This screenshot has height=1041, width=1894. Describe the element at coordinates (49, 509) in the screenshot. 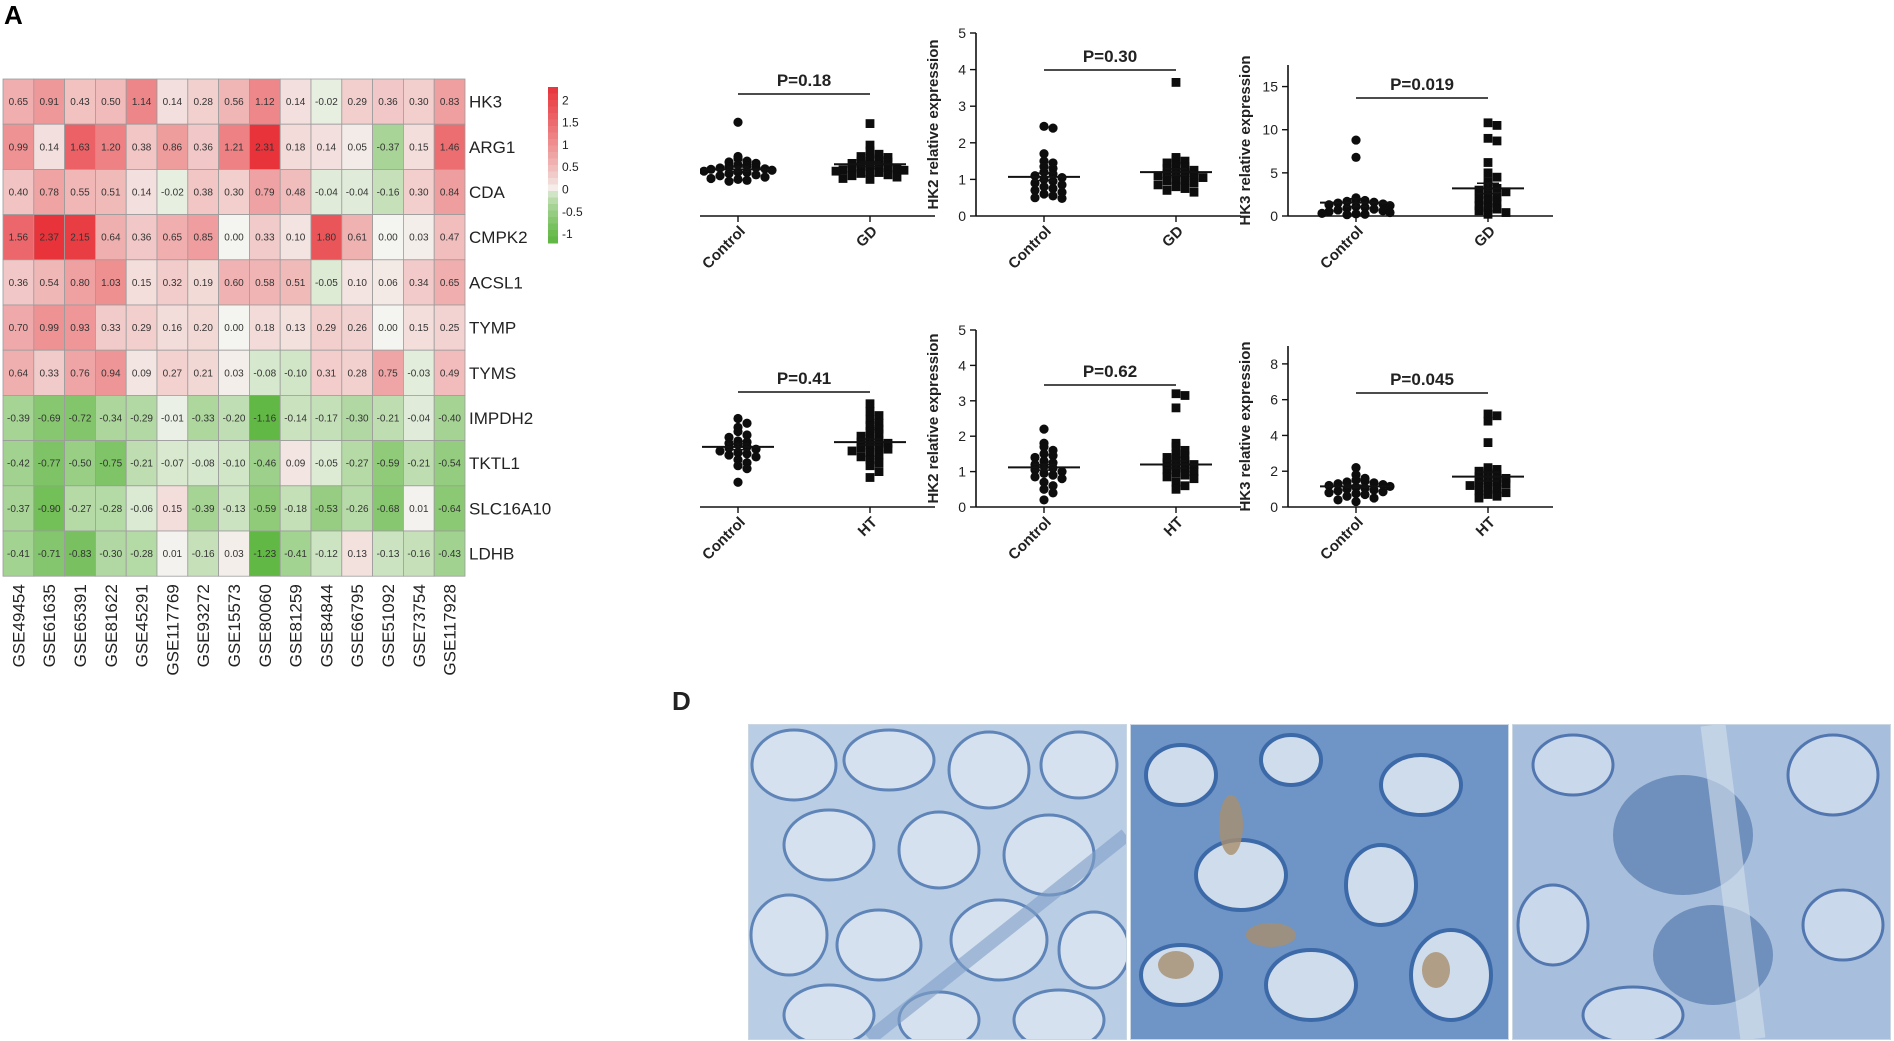

I see `heatmap-cell-value: -0.90` at that location.